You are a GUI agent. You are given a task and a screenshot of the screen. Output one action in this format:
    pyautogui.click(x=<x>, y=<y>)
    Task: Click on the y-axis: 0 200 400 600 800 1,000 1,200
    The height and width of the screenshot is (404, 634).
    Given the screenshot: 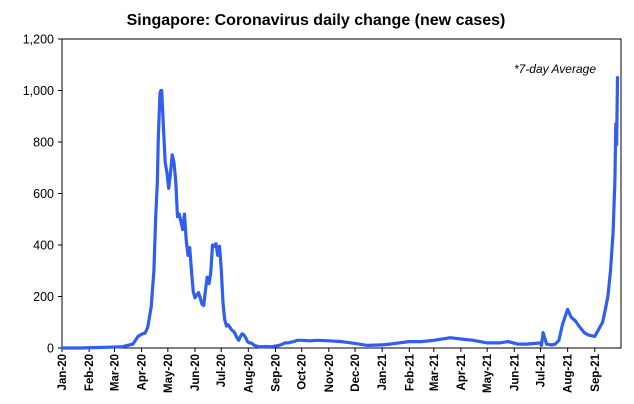 What is the action you would take?
    pyautogui.click(x=42, y=194)
    